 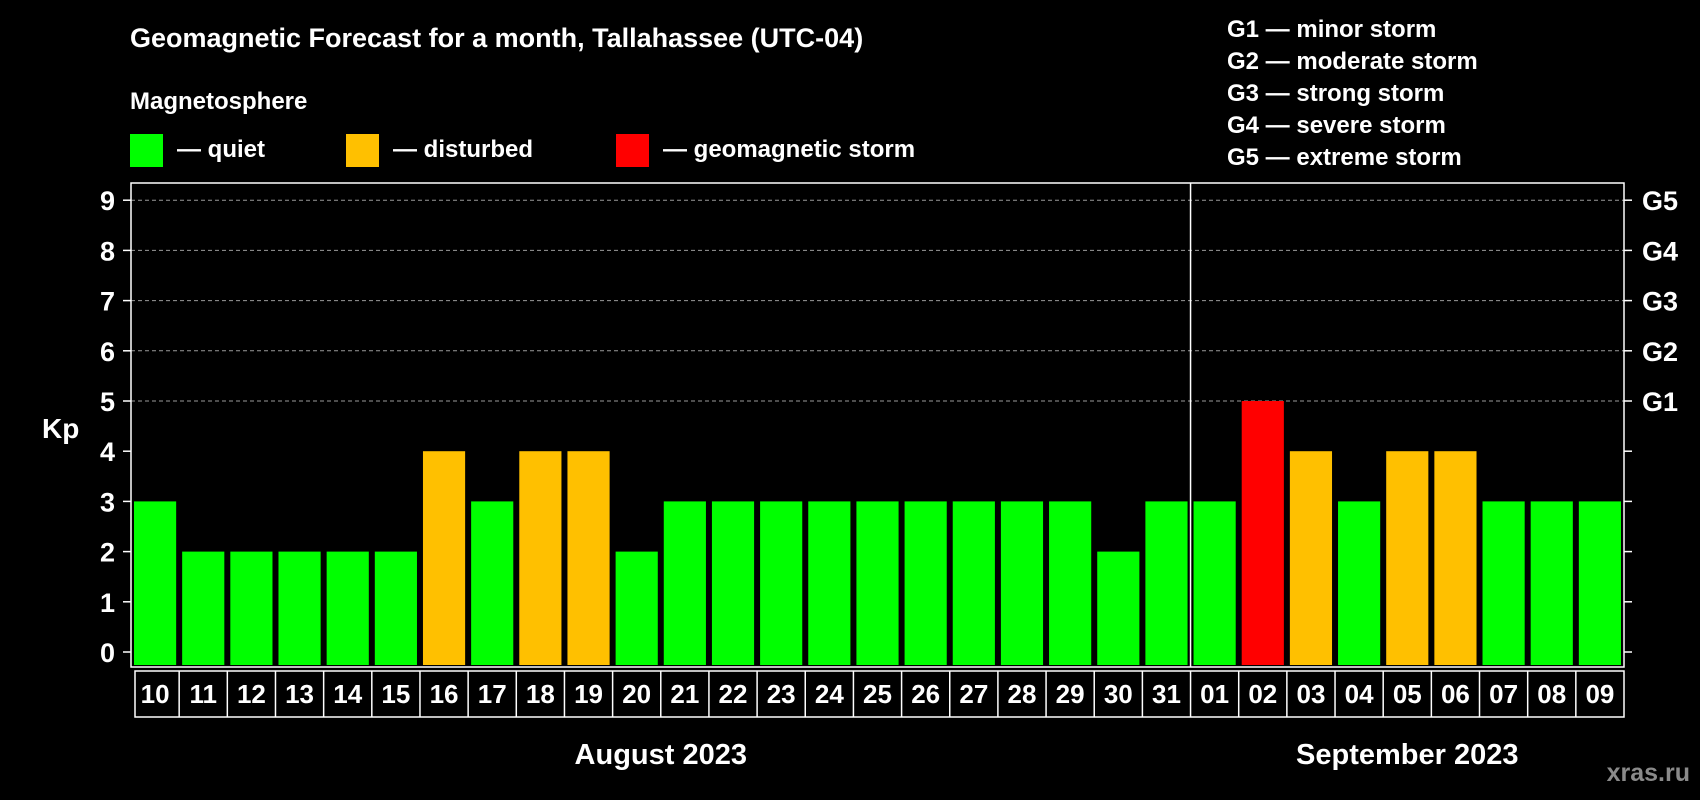 I want to click on y-tick-label: 8, so click(x=107, y=251).